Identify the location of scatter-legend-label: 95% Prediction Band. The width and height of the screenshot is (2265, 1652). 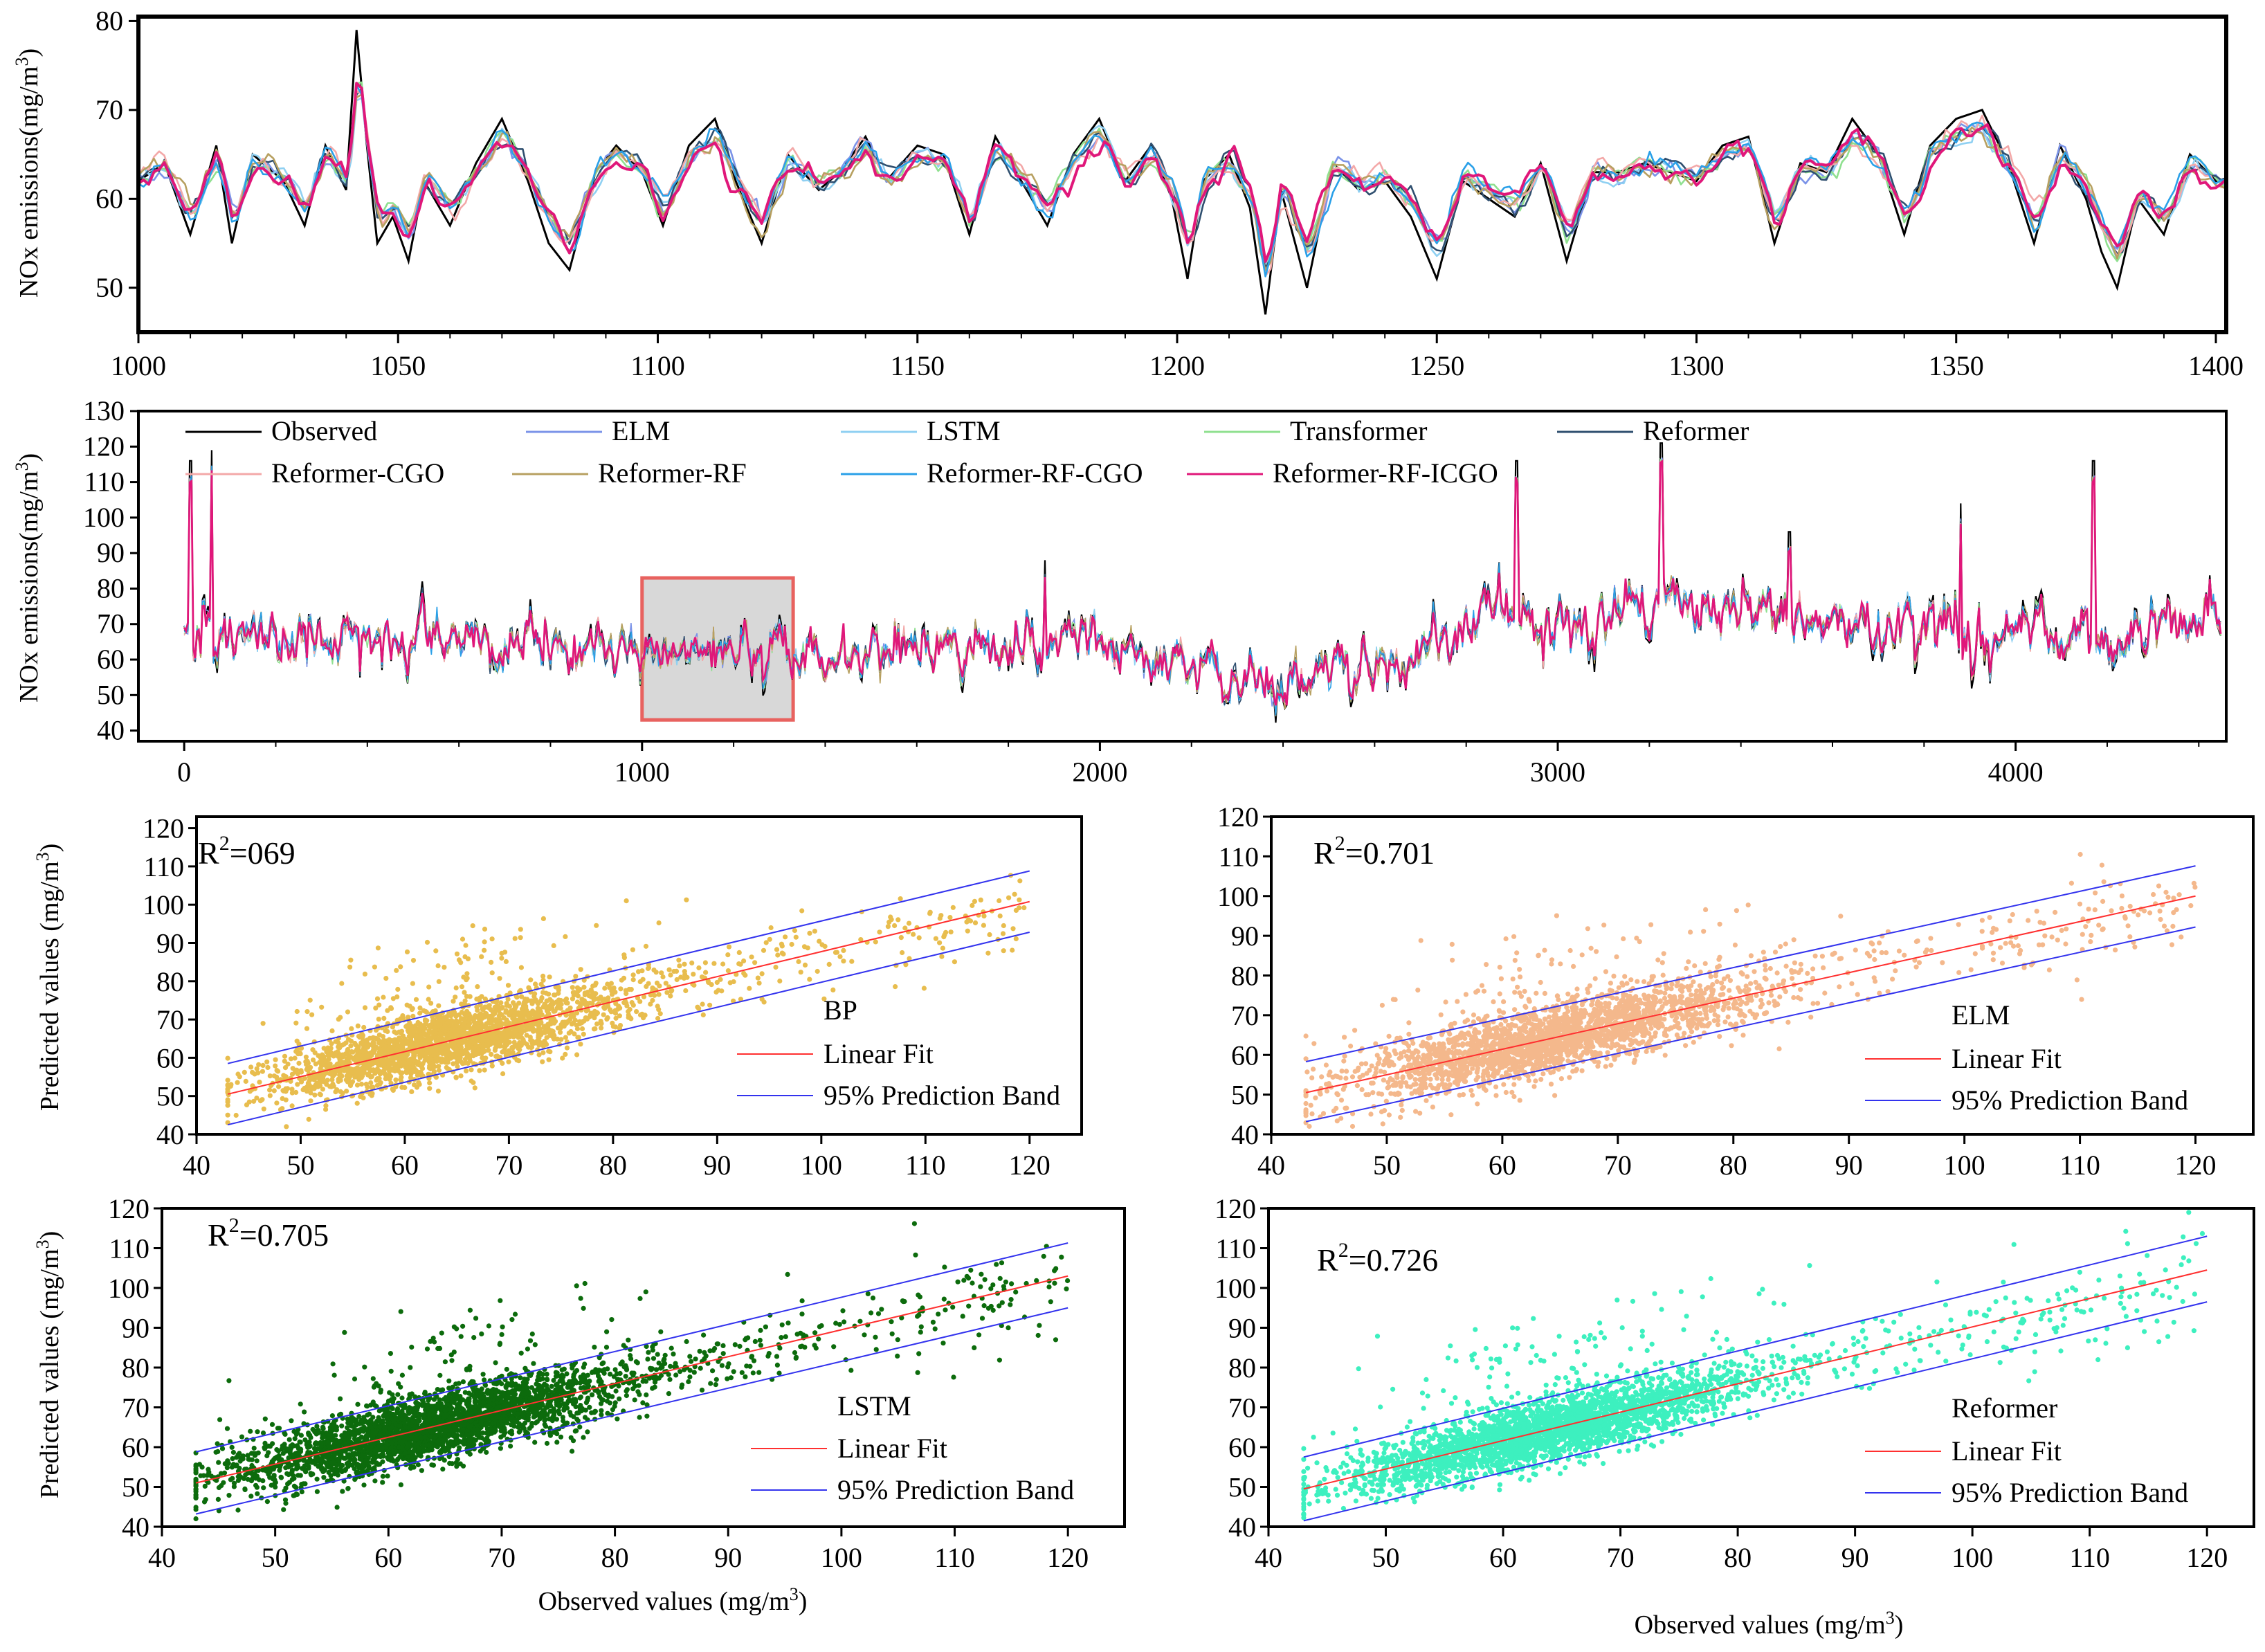
(942, 1095).